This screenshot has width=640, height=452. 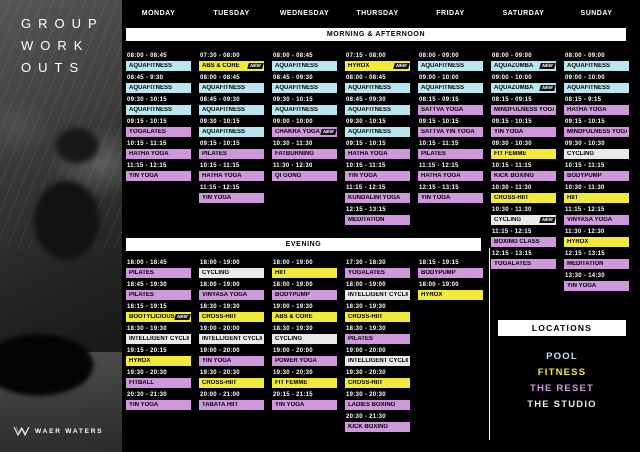 I want to click on class-name: KUNDALINI YOGA, so click(x=374, y=198).